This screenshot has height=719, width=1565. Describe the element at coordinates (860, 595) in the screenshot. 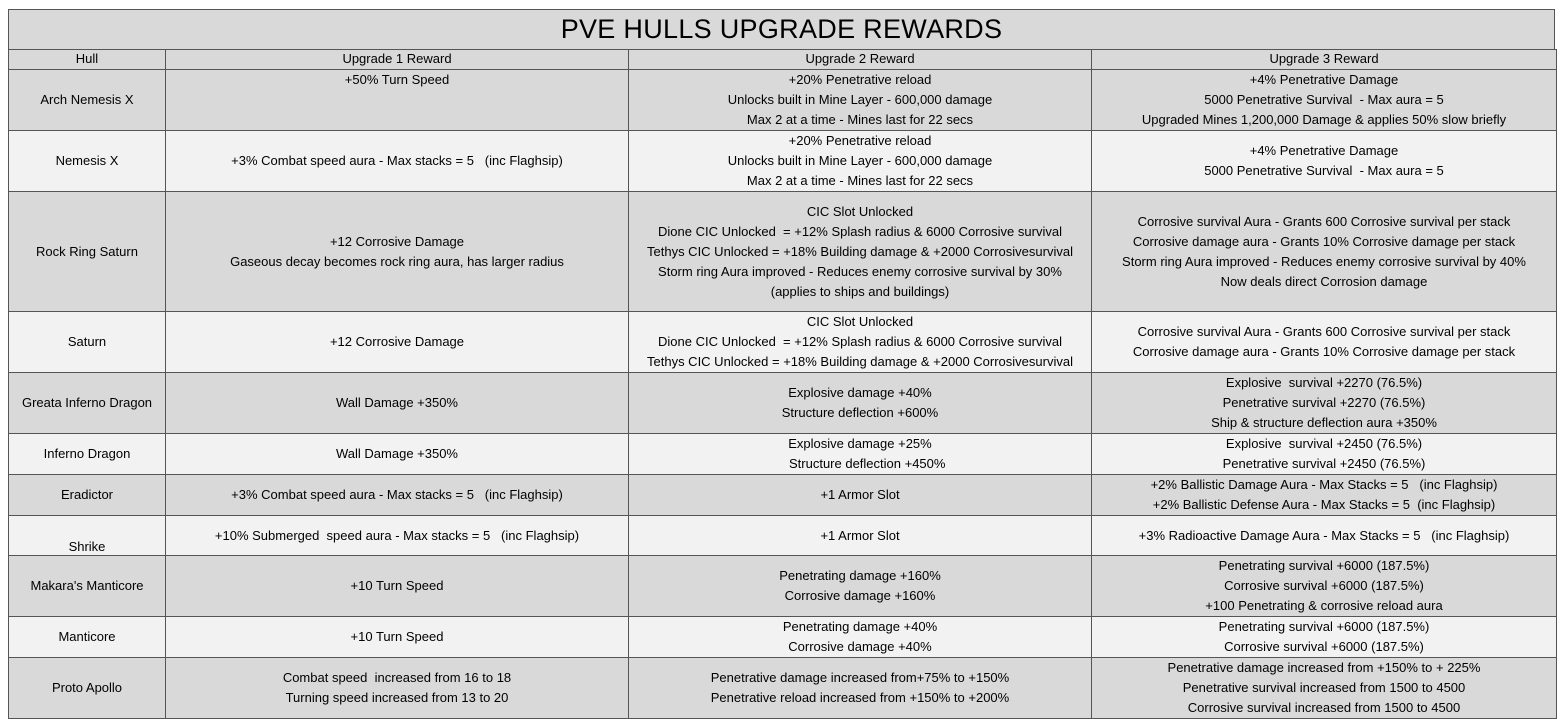

I see `reward-line: Corrosive damage +160%` at that location.